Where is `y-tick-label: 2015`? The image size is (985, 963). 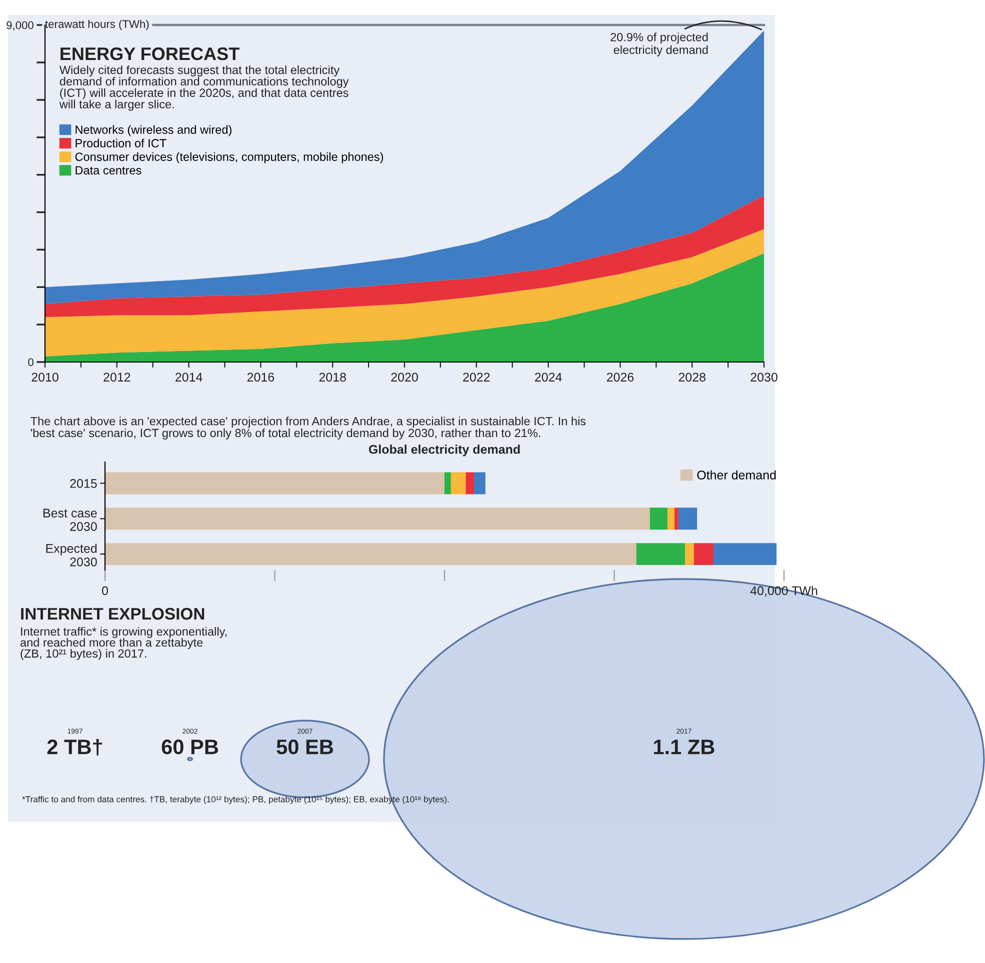 y-tick-label: 2015 is located at coordinates (83, 483).